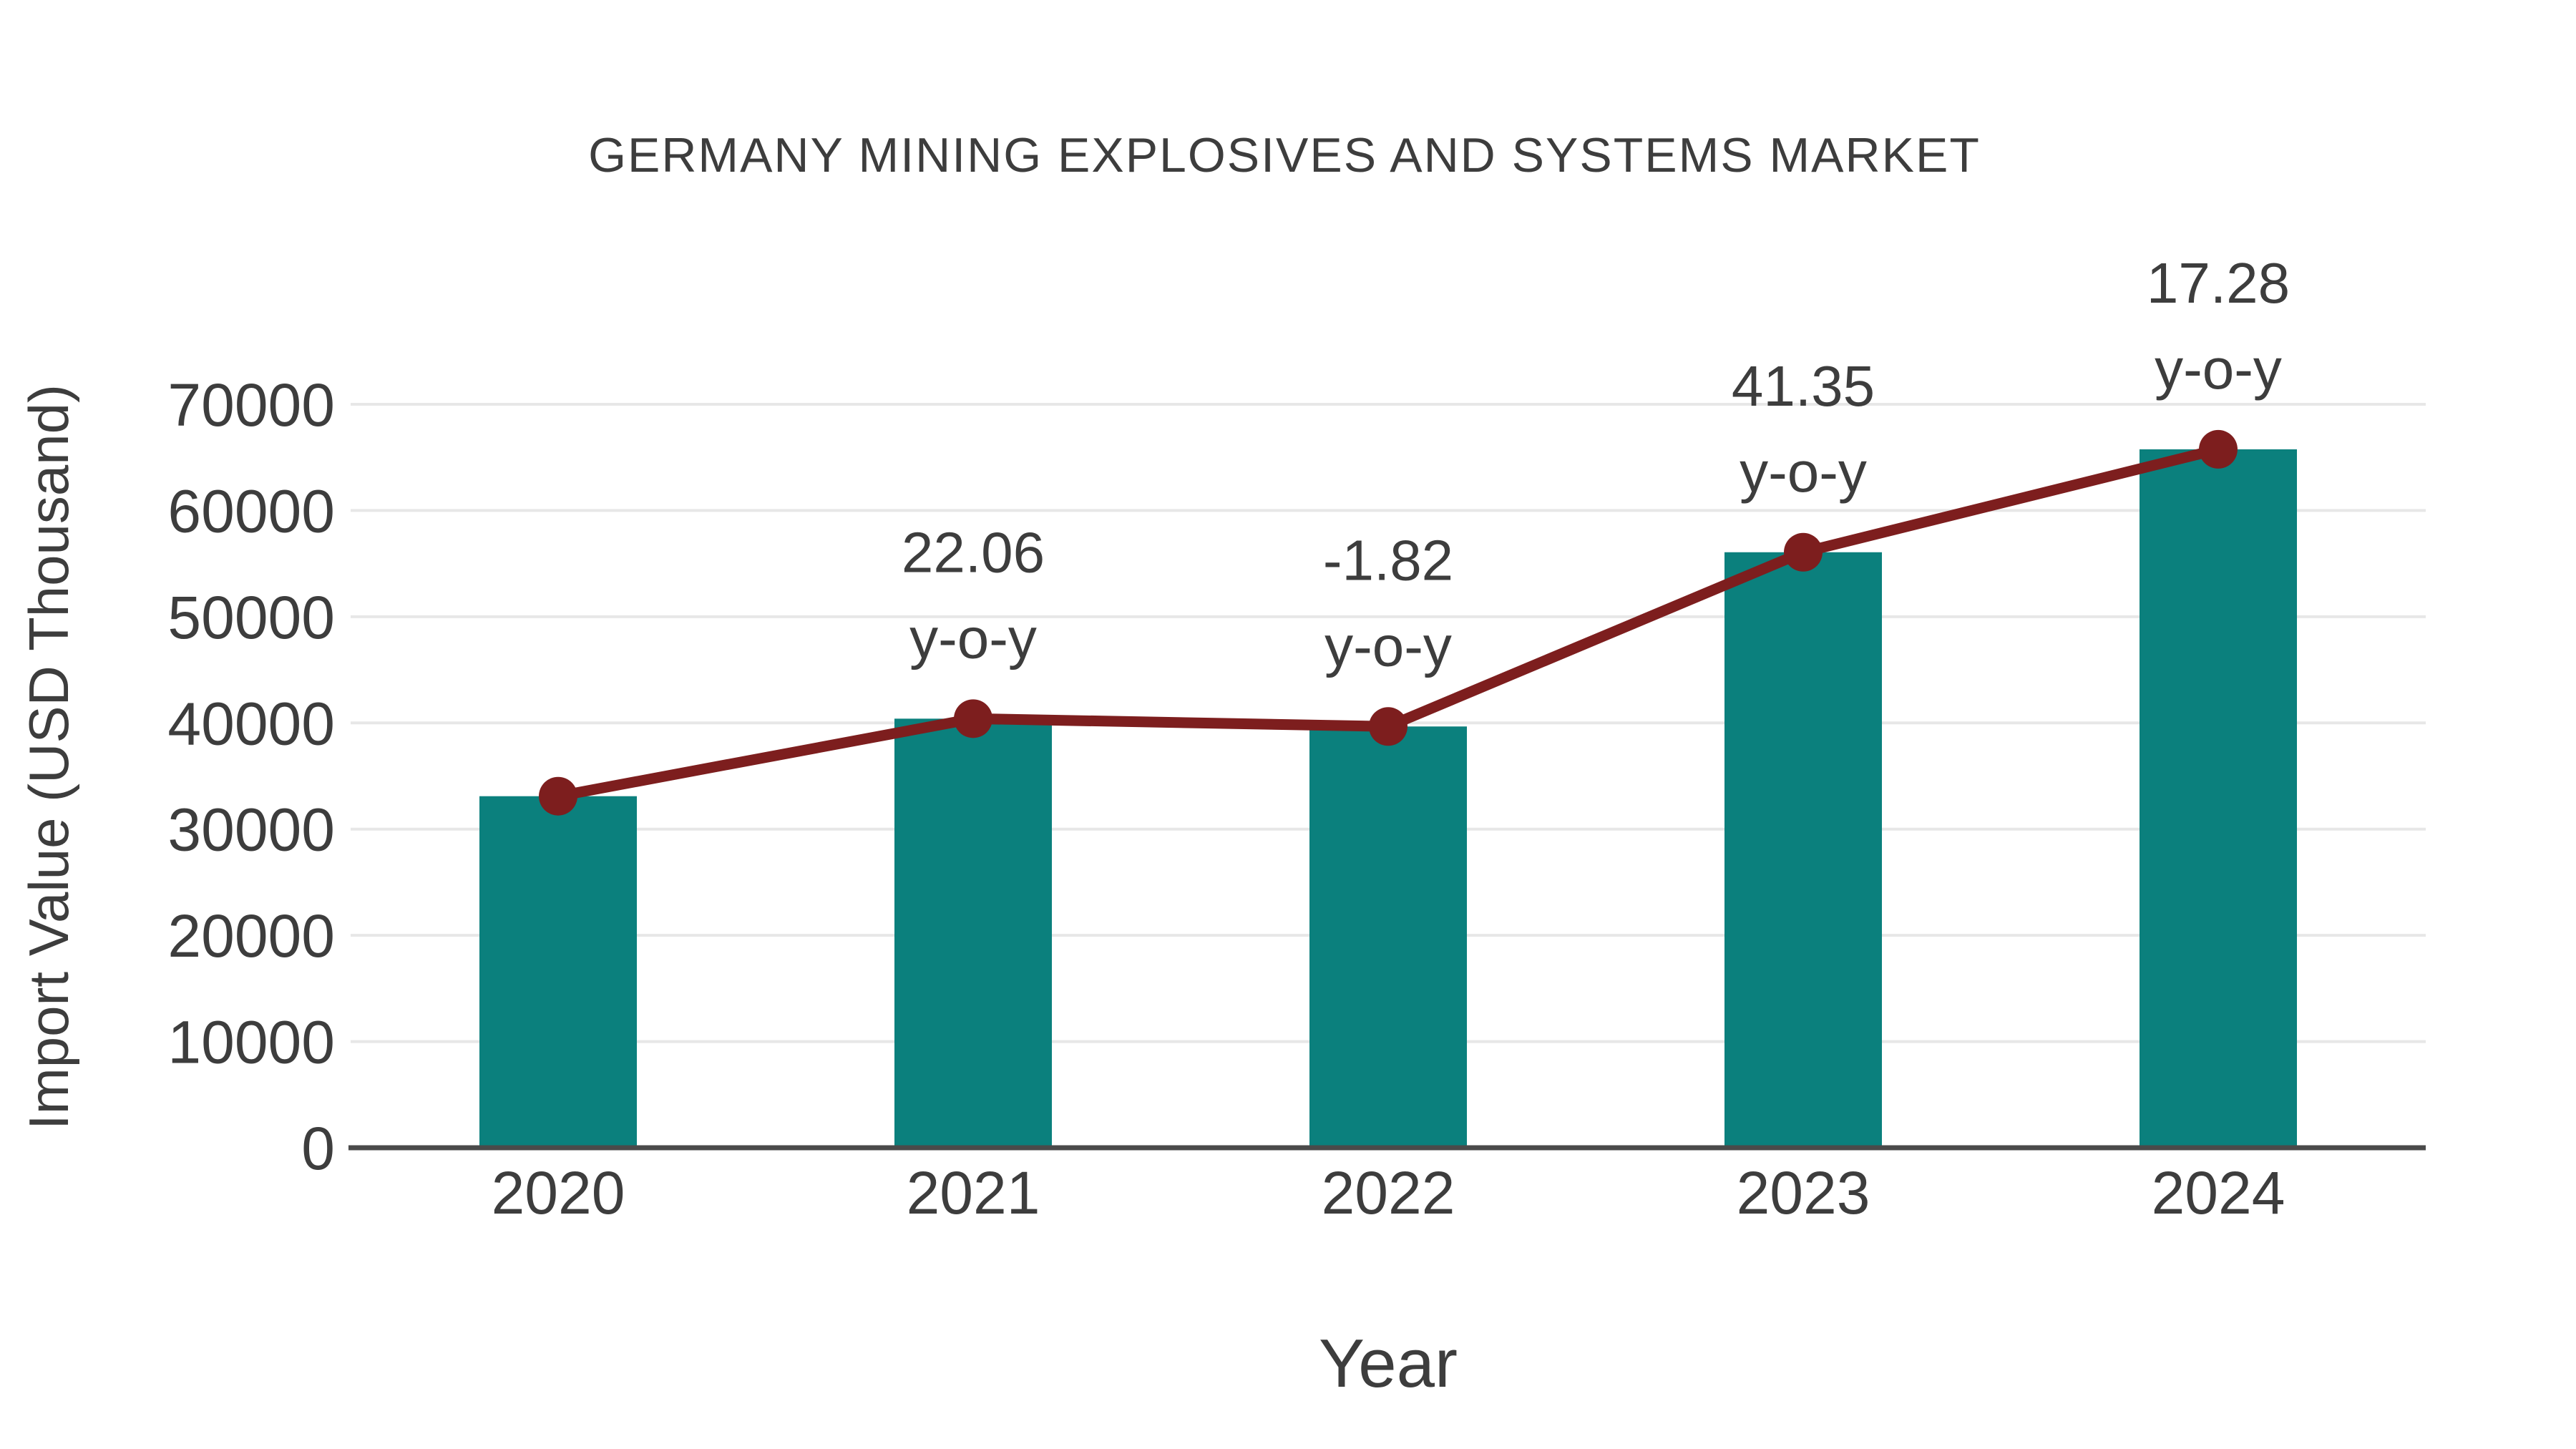 This screenshot has width=2576, height=1449. I want to click on annotation-label-2024: y-o-y, so click(2218, 369).